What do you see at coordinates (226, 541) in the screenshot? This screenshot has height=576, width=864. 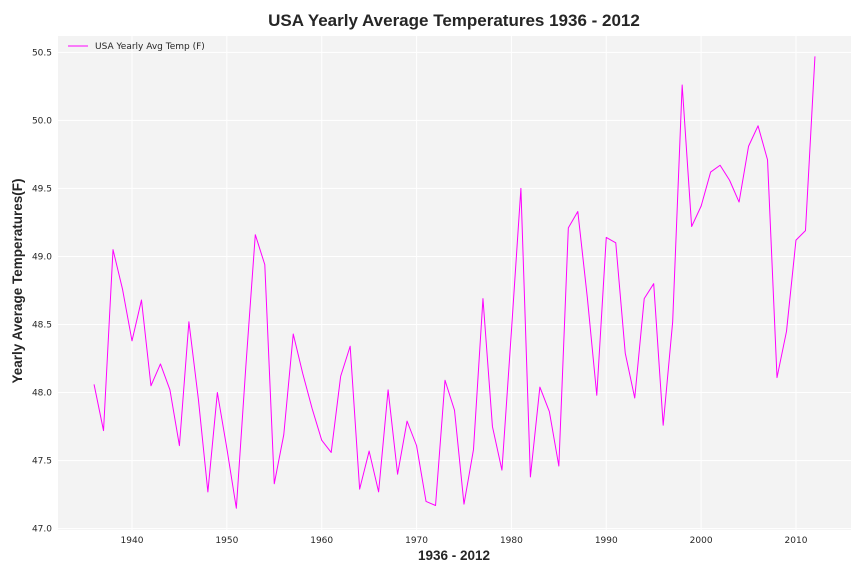 I see `x-tick-label: 1950` at bounding box center [226, 541].